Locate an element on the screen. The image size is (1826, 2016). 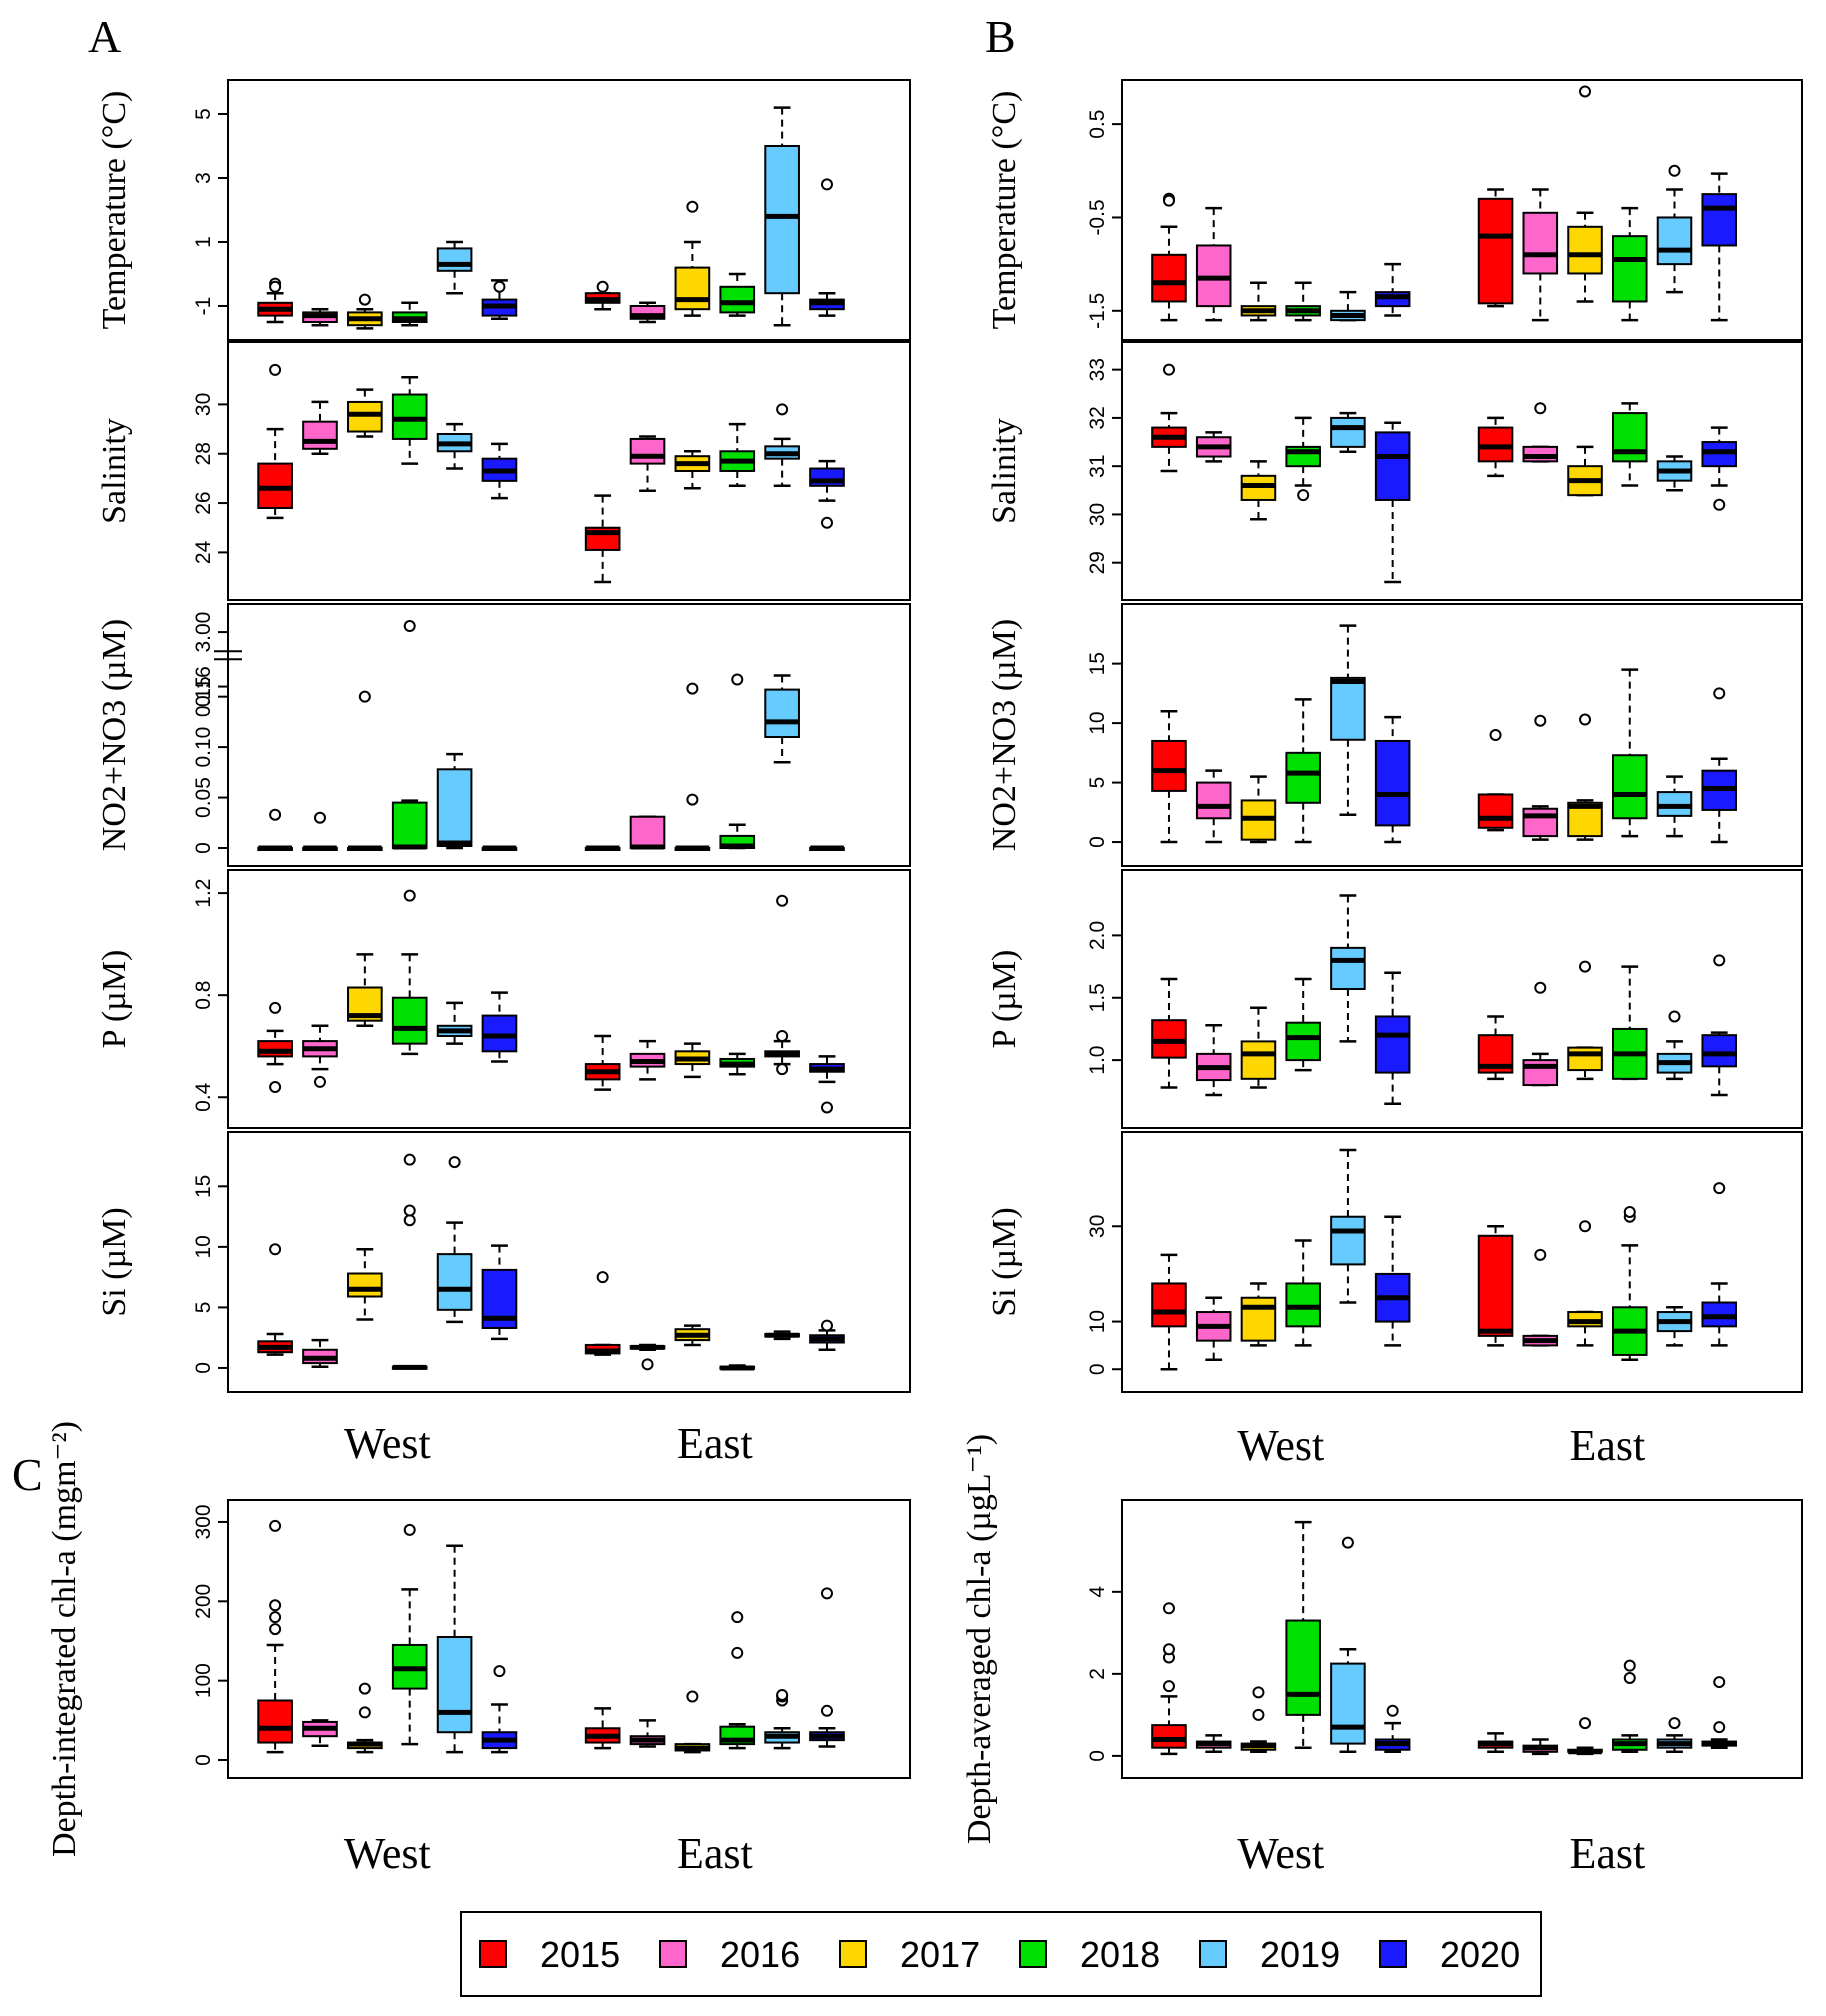
y-tick-label: 24 is located at coordinates (203, 552).